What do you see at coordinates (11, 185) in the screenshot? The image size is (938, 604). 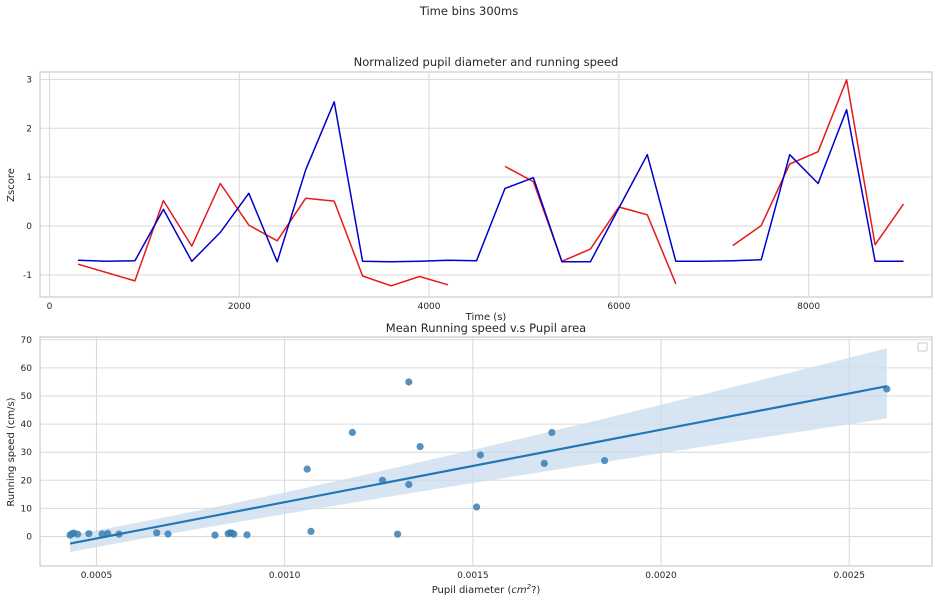 I see `line-chart-ylabel: Zscore` at bounding box center [11, 185].